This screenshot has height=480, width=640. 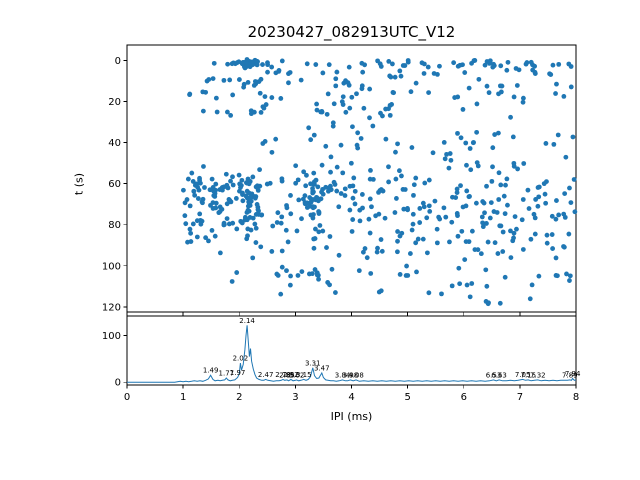 What do you see at coordinates (114, 143) in the screenshot?
I see `svg-text: 40` at bounding box center [114, 143].